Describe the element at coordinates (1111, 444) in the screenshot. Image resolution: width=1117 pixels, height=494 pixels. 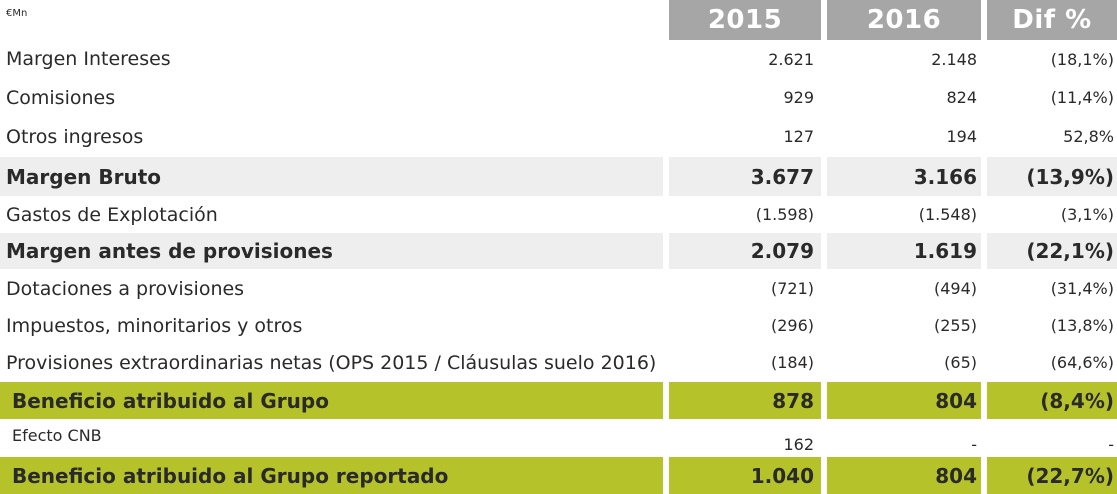
I see `value-dif: -` at that location.